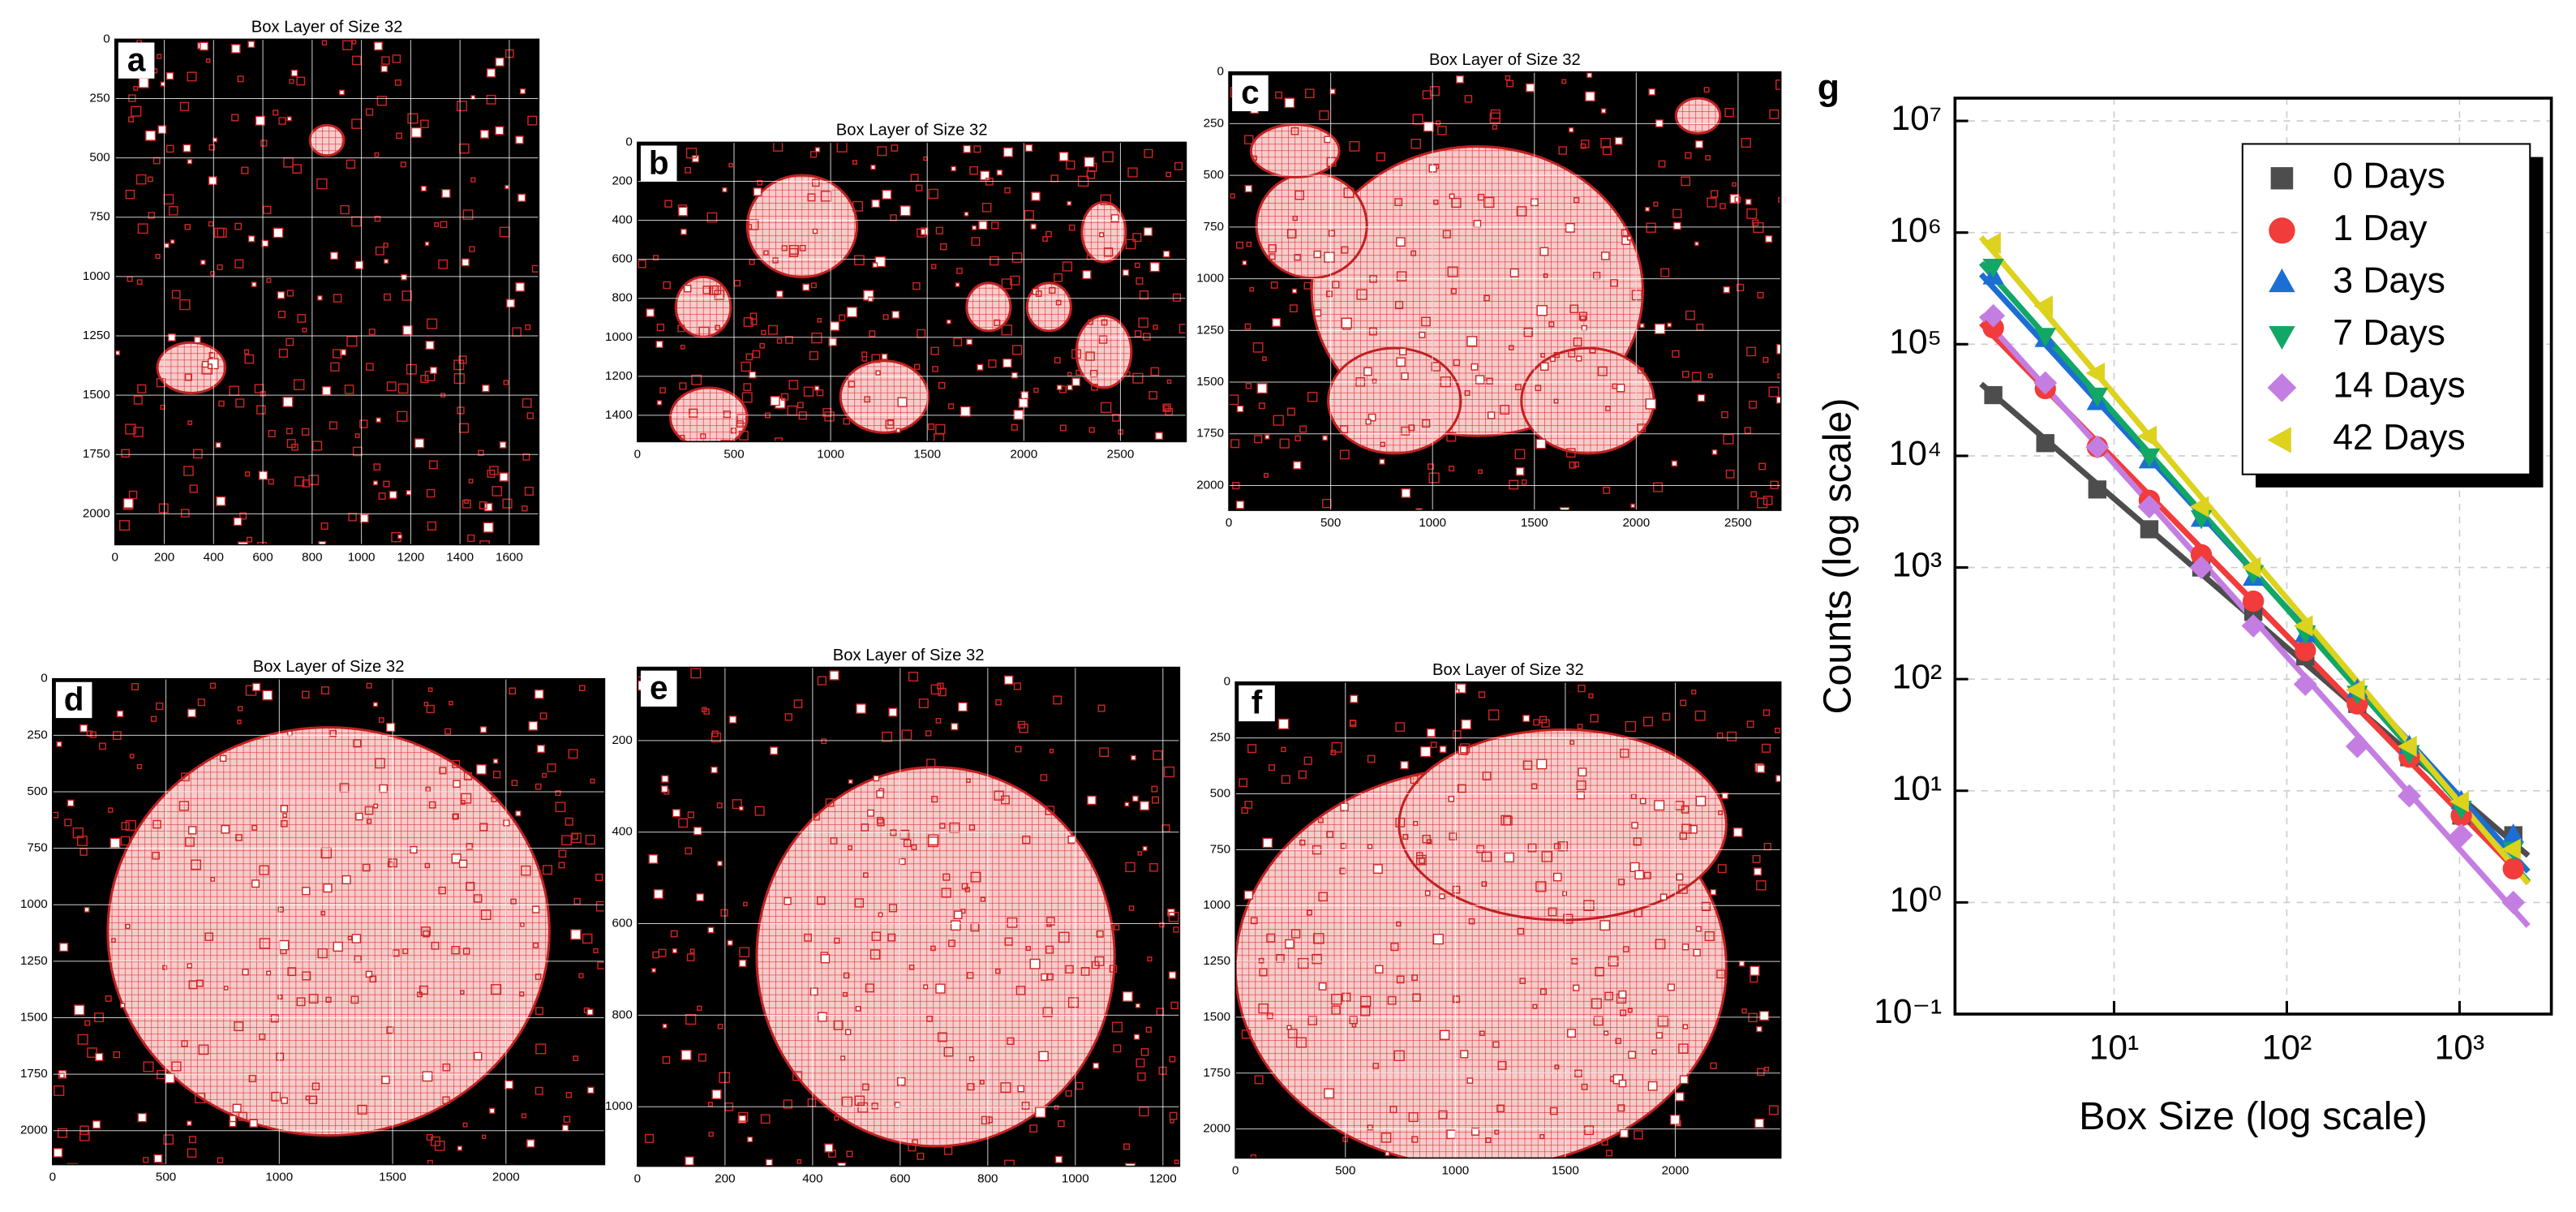 The image size is (2576, 1212). I want to click on y-tick-label: 500, so click(1220, 793).